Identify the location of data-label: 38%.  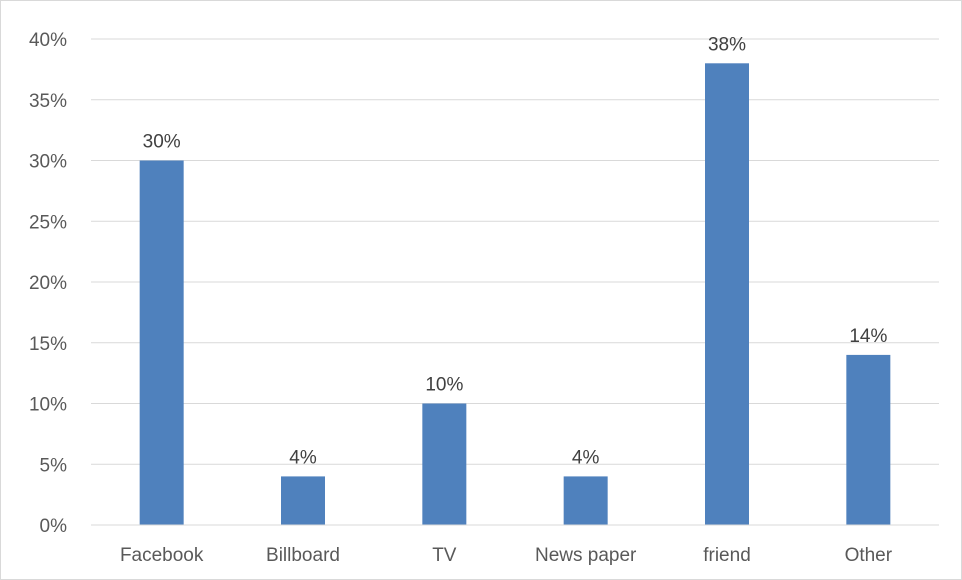
(727, 44).